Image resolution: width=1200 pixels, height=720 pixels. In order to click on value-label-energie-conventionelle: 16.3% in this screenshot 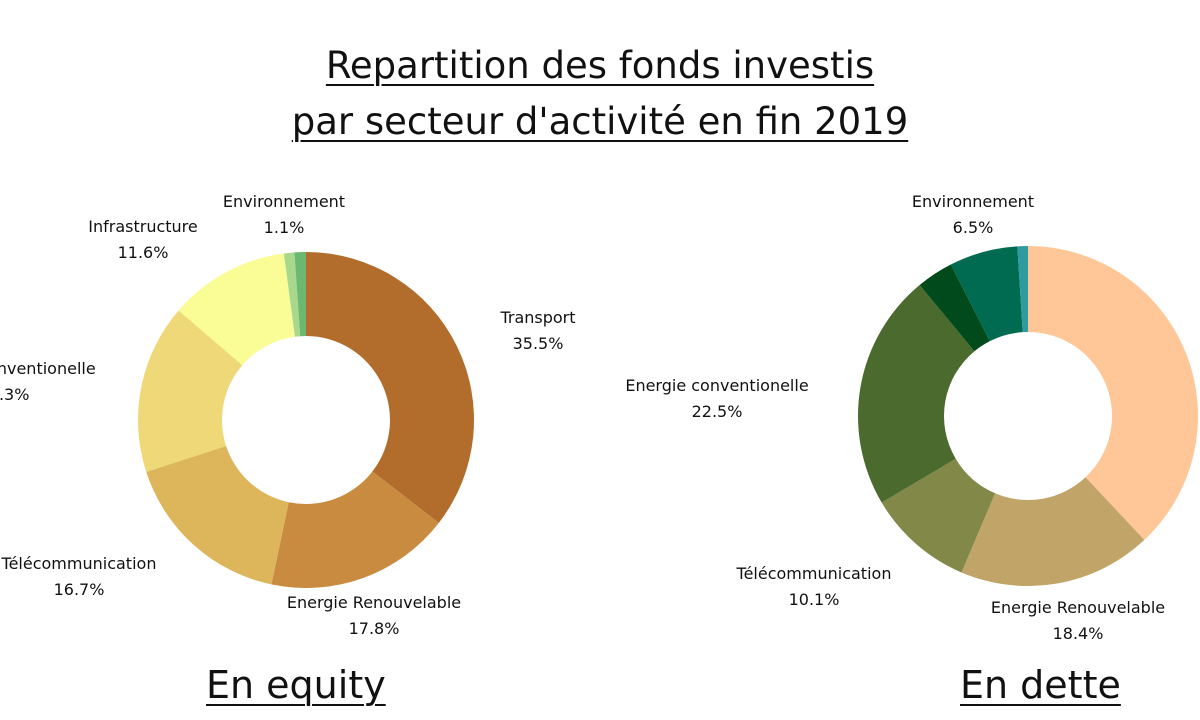, I will do `click(14, 394)`.